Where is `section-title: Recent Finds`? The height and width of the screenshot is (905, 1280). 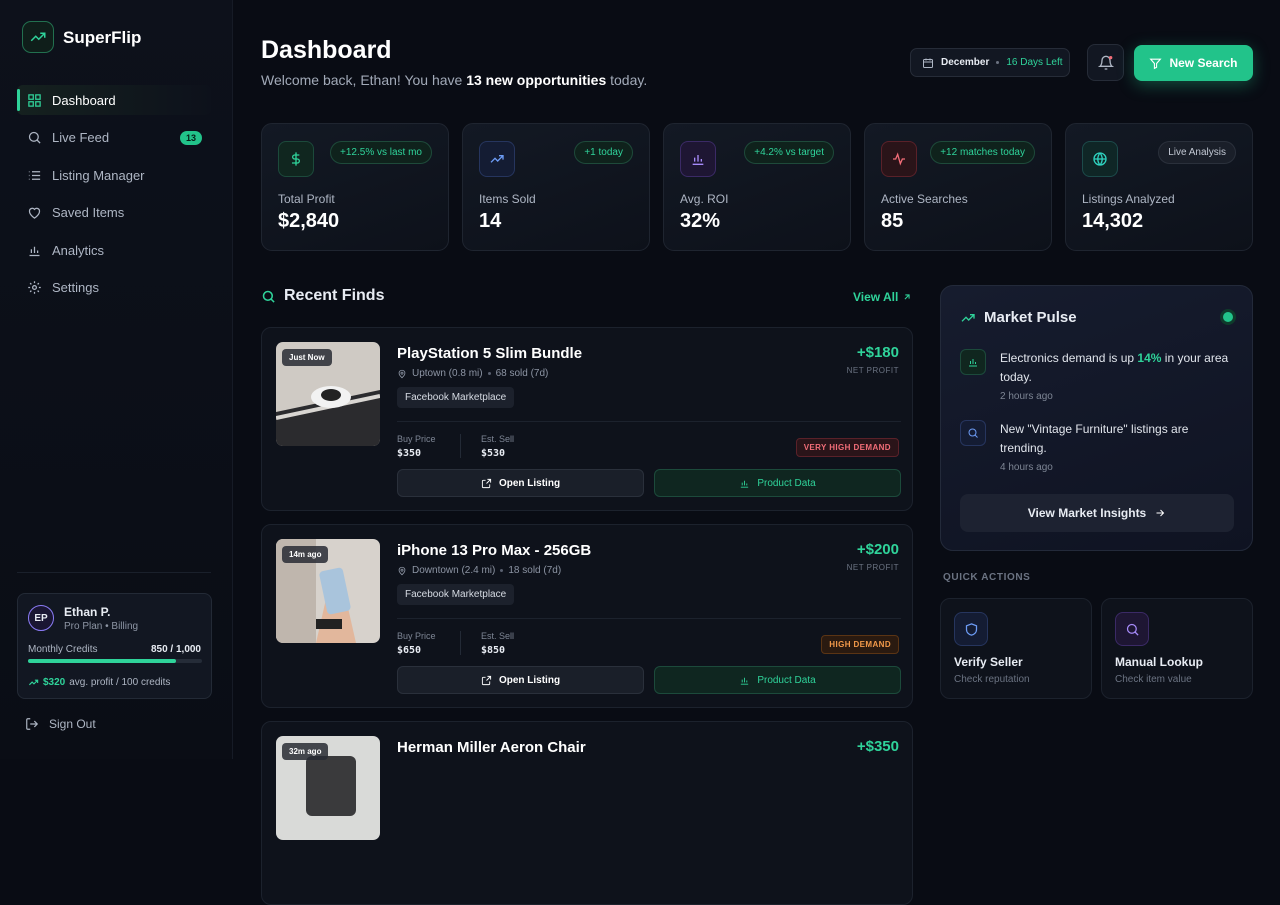 section-title: Recent Finds is located at coordinates (334, 295).